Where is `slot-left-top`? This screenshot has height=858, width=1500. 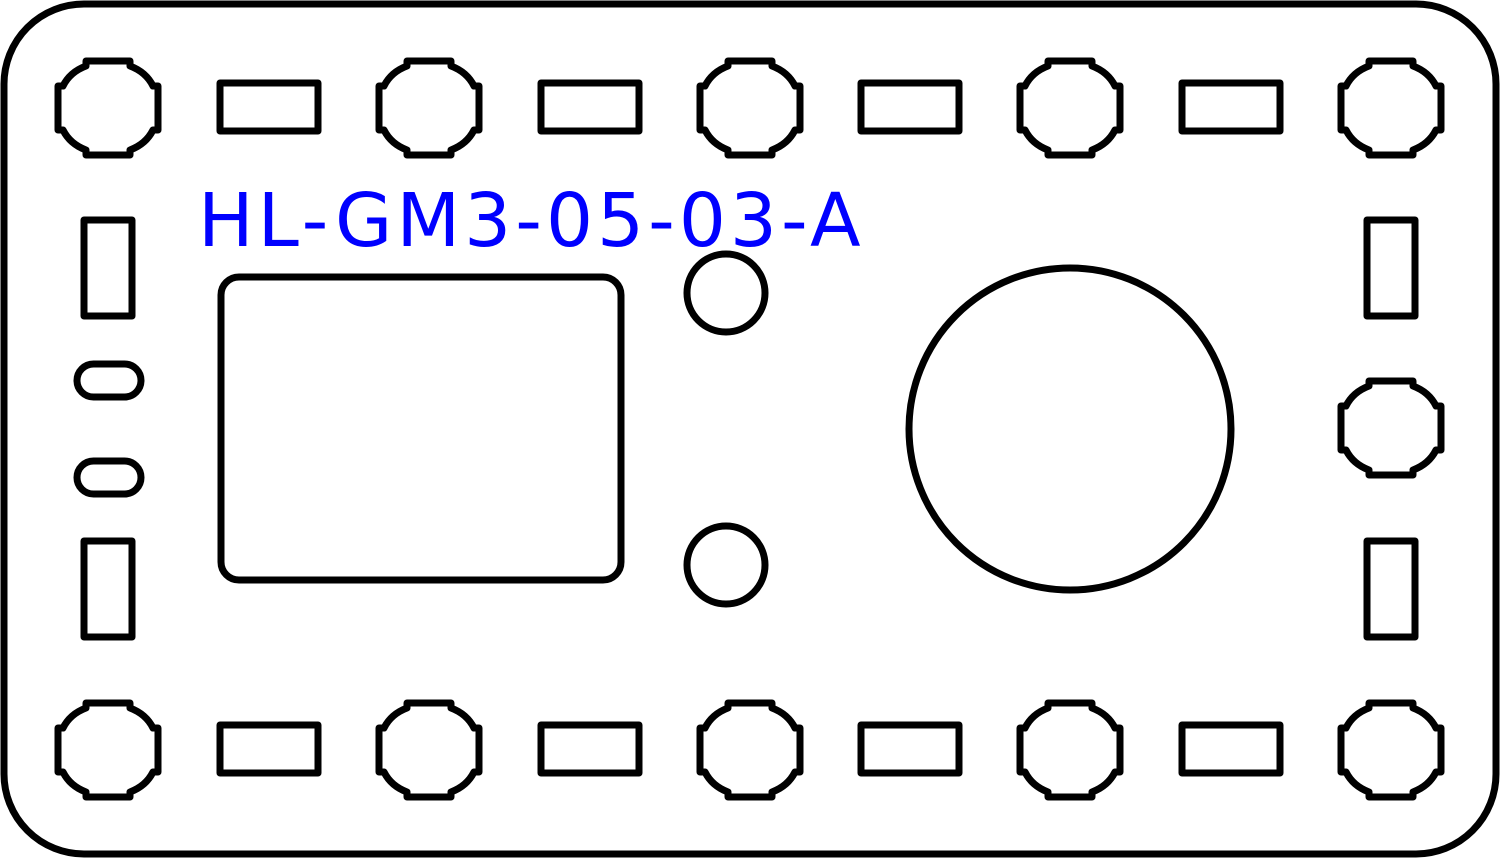 slot-left-top is located at coordinates (108, 268).